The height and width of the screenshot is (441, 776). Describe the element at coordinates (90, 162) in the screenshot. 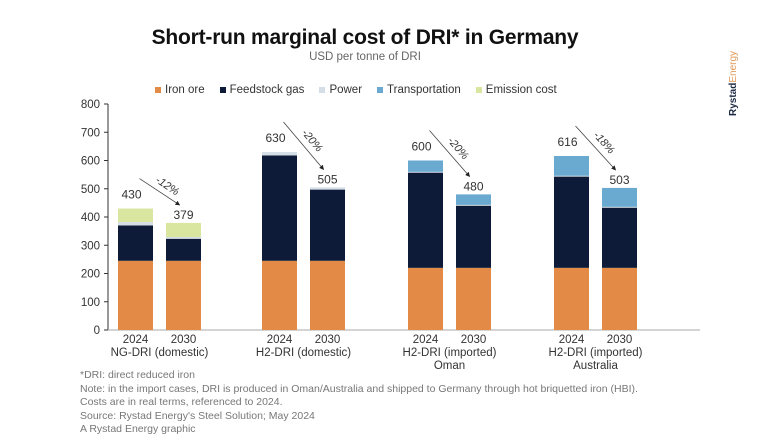

I see `y-tick-label: 600` at that location.